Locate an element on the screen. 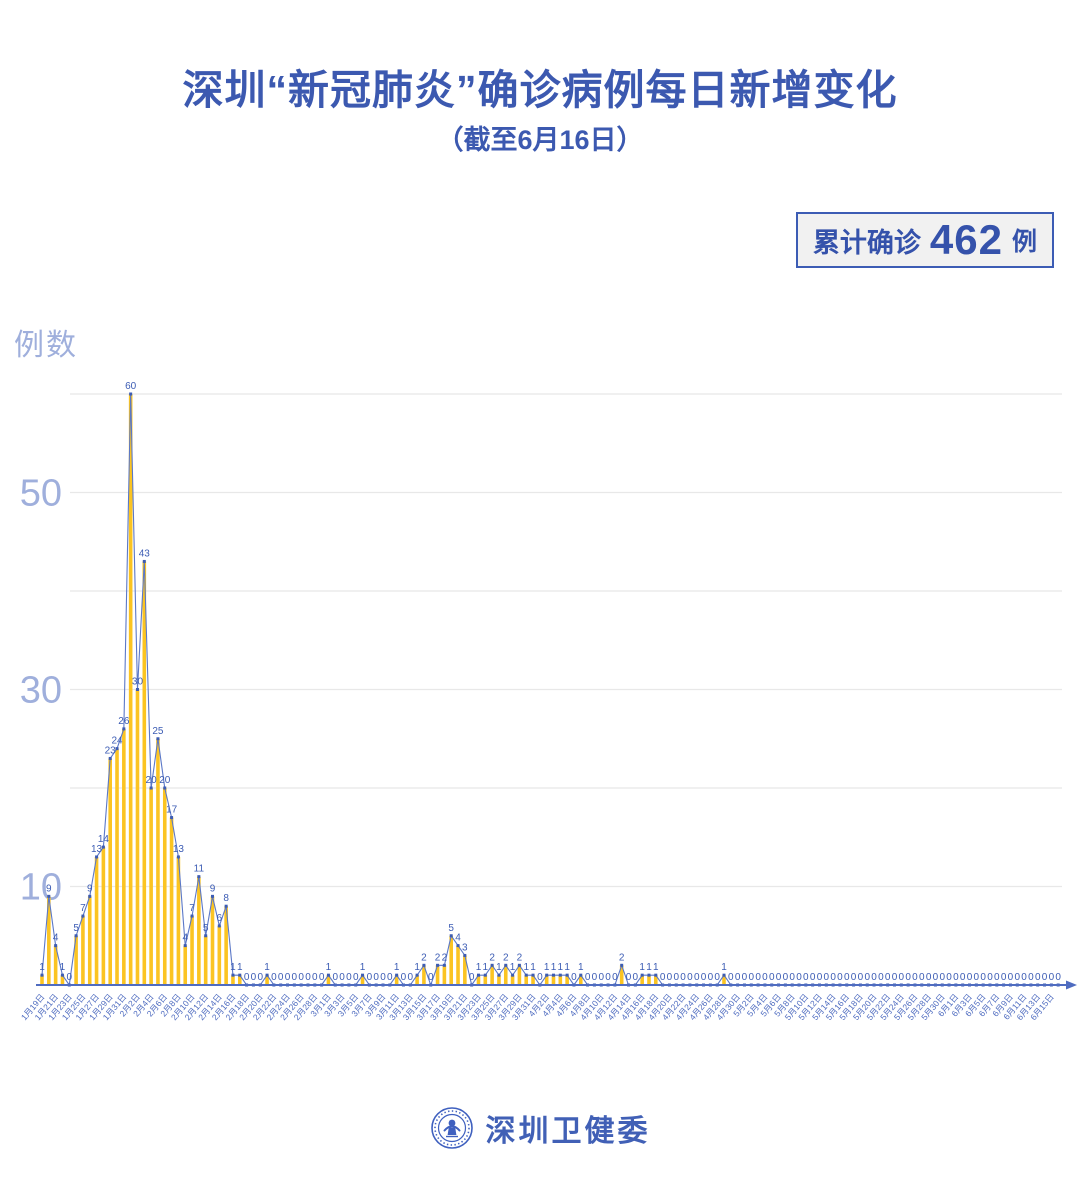 The height and width of the screenshot is (1184, 1080). value-label: 23 is located at coordinates (111, 750).